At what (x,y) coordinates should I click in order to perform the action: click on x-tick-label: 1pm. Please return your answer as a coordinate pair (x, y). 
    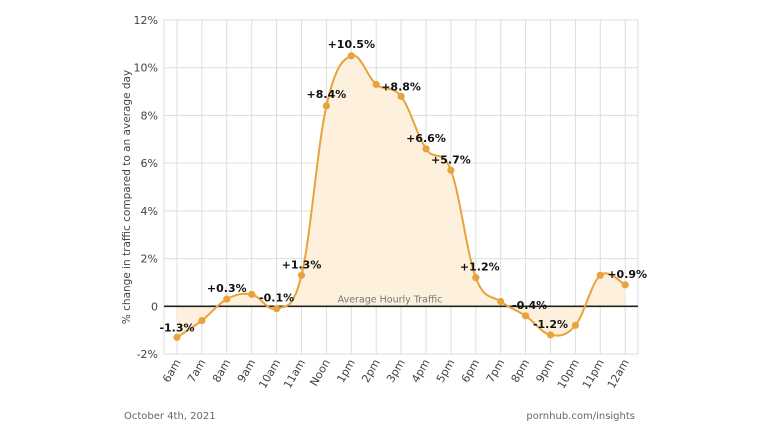
    Looking at the image, I should click on (346, 371).